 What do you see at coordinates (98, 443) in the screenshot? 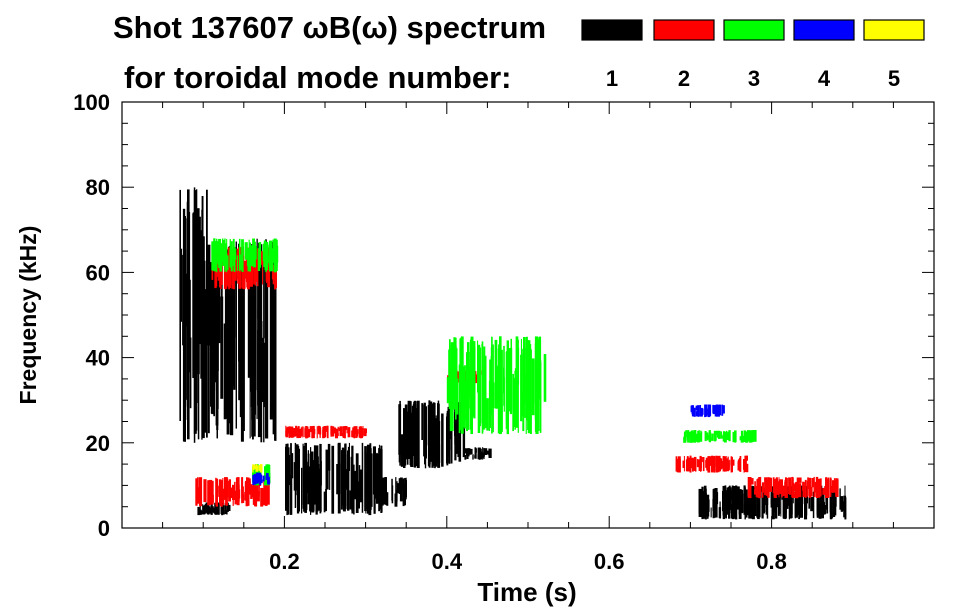
I see `y-tick-label: 20` at bounding box center [98, 443].